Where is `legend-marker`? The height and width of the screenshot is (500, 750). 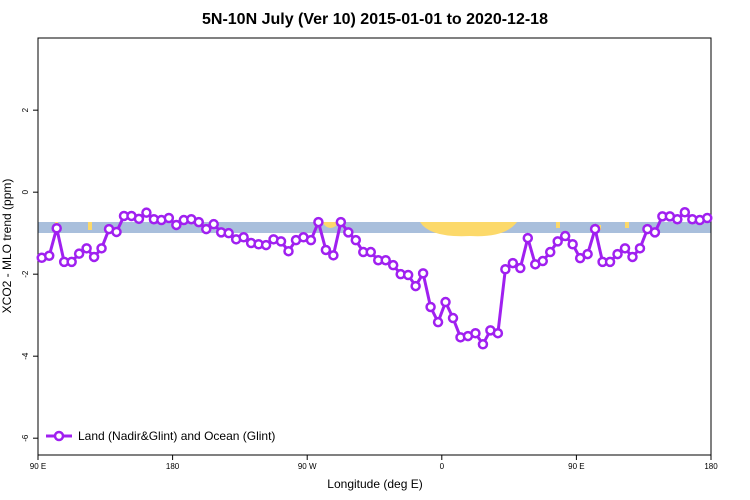 legend-marker is located at coordinates (59, 436).